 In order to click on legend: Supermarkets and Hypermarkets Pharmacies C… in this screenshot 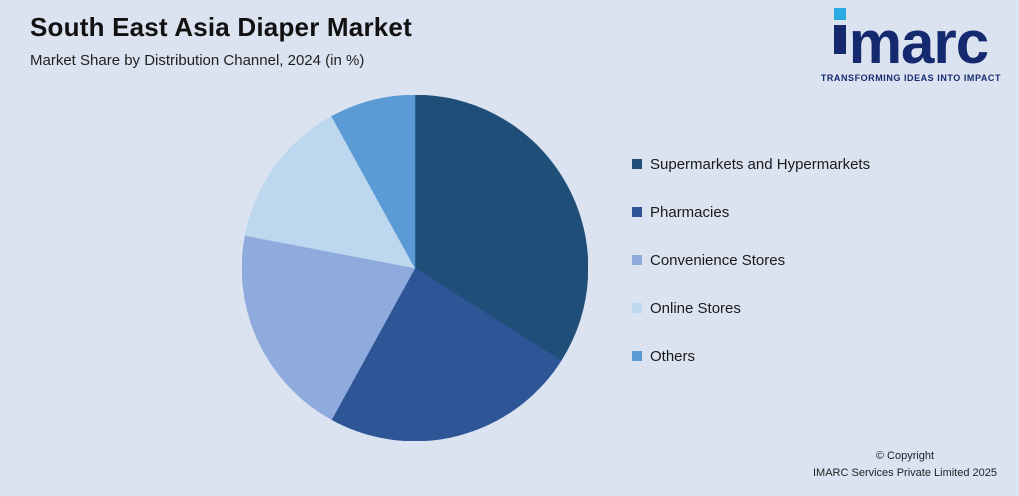, I will do `click(751, 275)`.